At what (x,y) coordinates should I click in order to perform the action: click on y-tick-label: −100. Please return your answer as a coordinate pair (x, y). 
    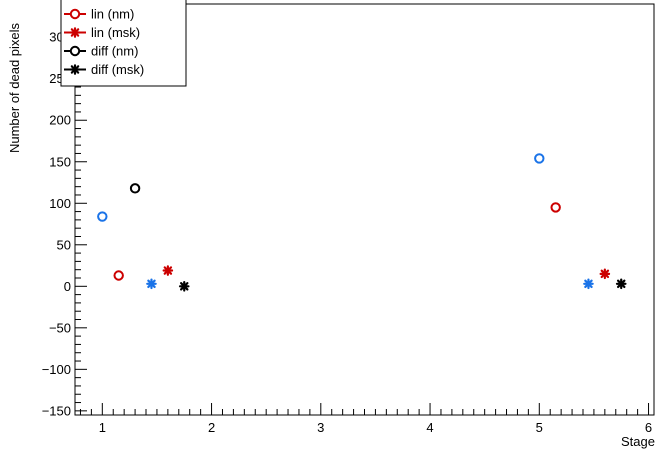
    Looking at the image, I should click on (56, 369).